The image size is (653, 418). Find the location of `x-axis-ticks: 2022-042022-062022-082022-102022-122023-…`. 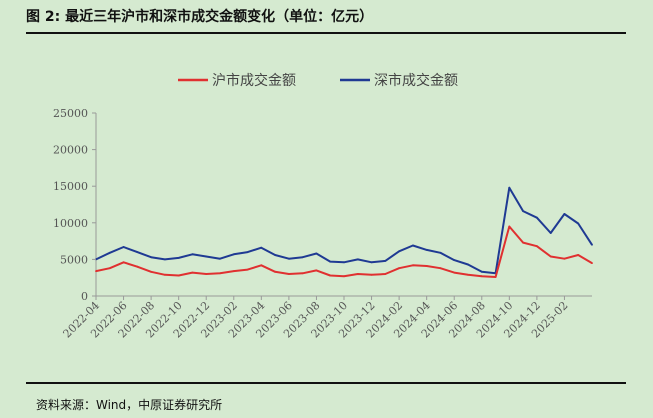

x-axis-ticks: 2022-042022-062022-082022-102022-122023-… is located at coordinates (316, 318).